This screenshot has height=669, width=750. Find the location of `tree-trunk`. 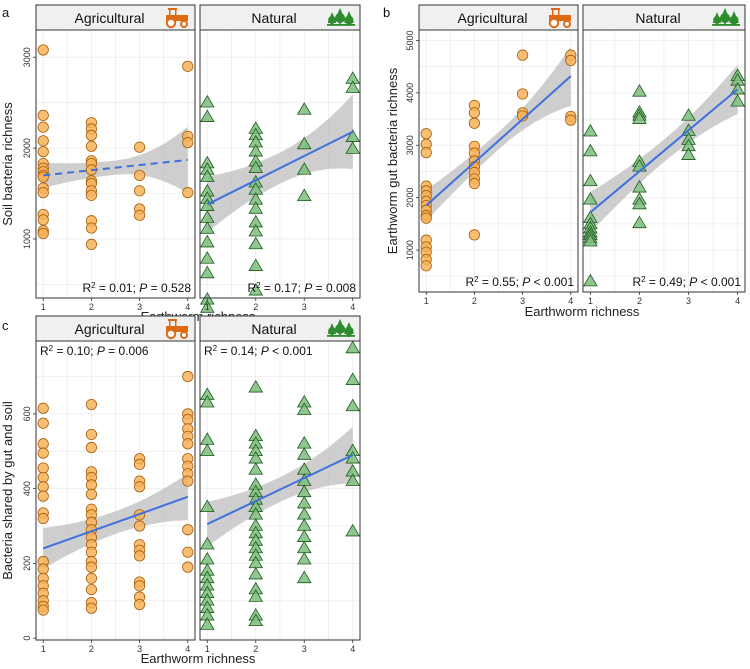

tree-trunk is located at coordinates (340, 22).